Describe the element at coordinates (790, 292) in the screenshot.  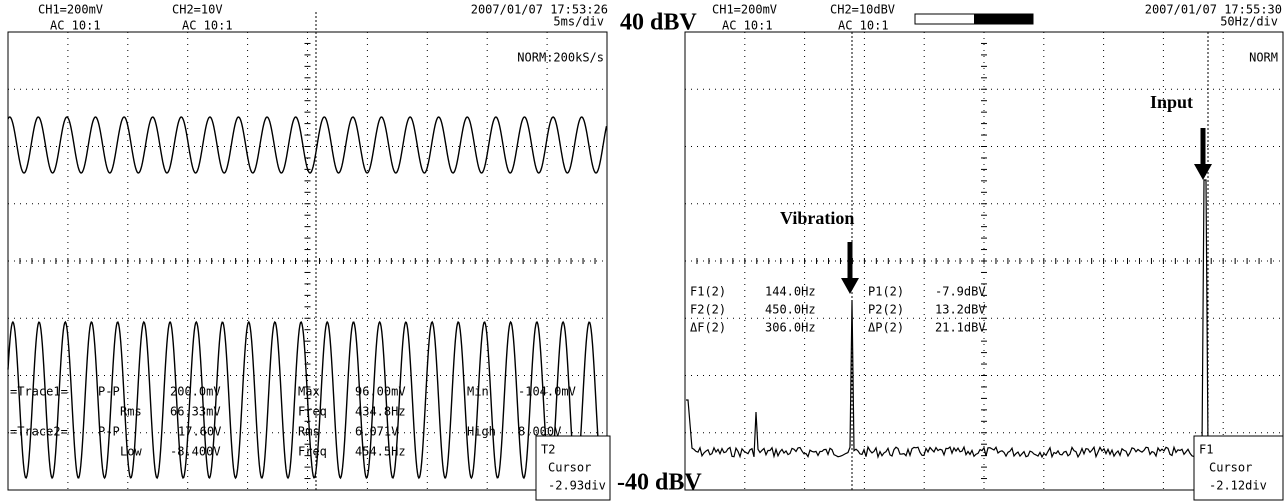
I see `measurement: 144.0Hz` at that location.